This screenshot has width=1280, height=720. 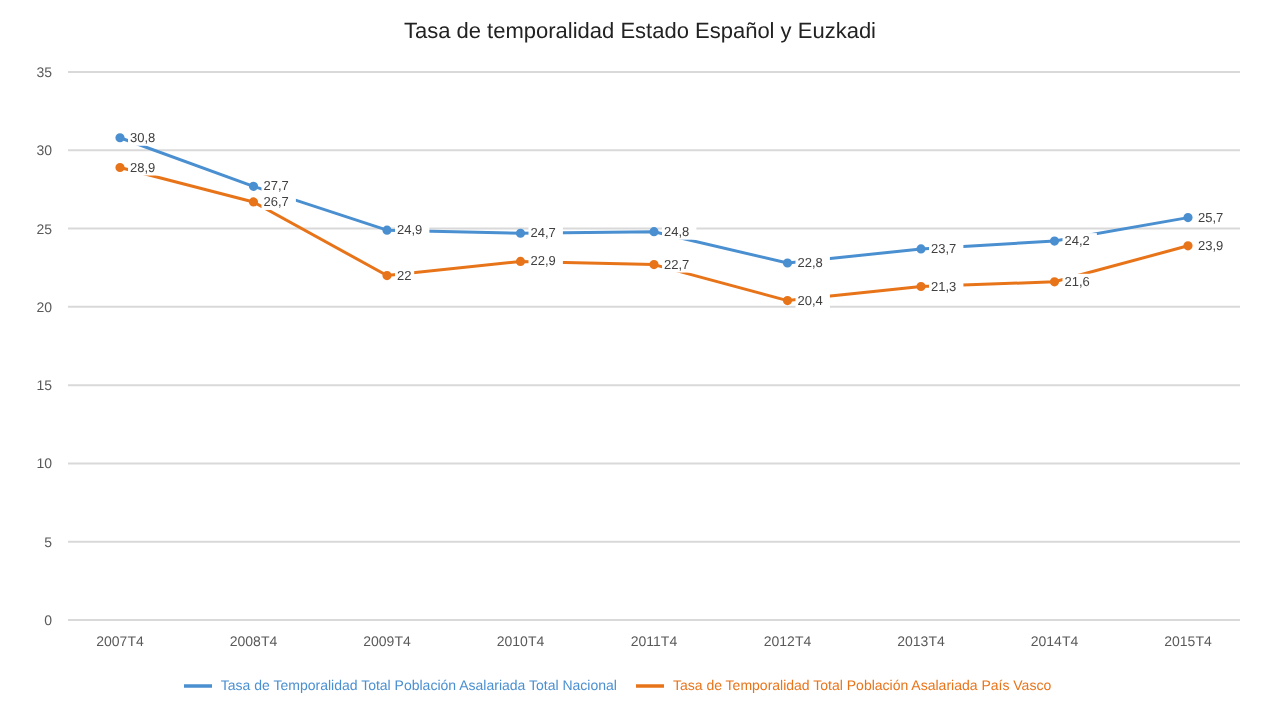 What do you see at coordinates (640, 33) in the screenshot?
I see `chart-title: Tasa de temporalidad Estado Español y Euzkadi` at bounding box center [640, 33].